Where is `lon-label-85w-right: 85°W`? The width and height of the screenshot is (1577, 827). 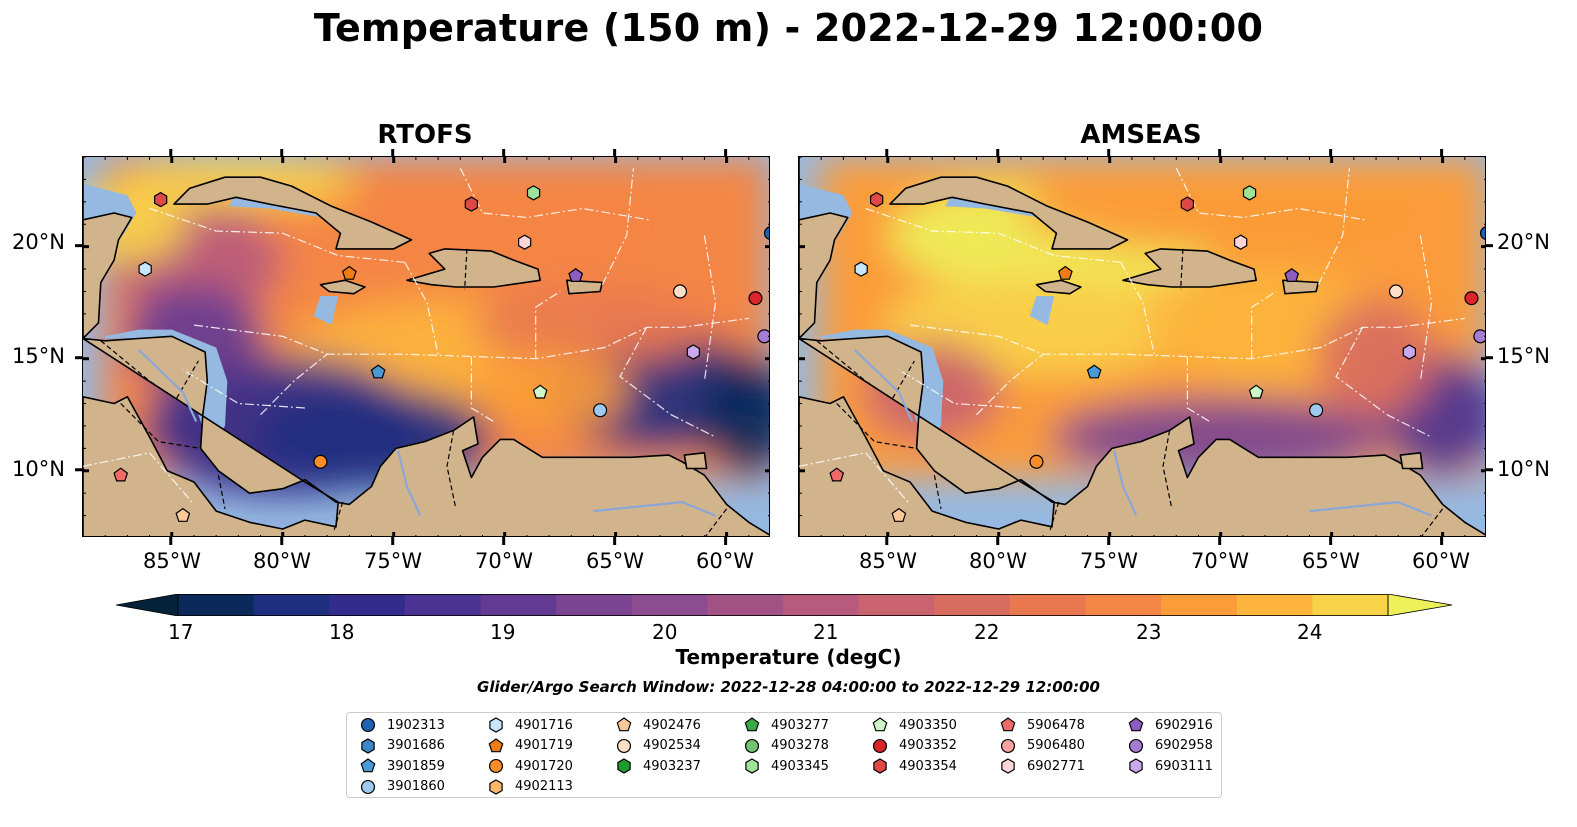 lon-label-85w-right: 85°W is located at coordinates (888, 561).